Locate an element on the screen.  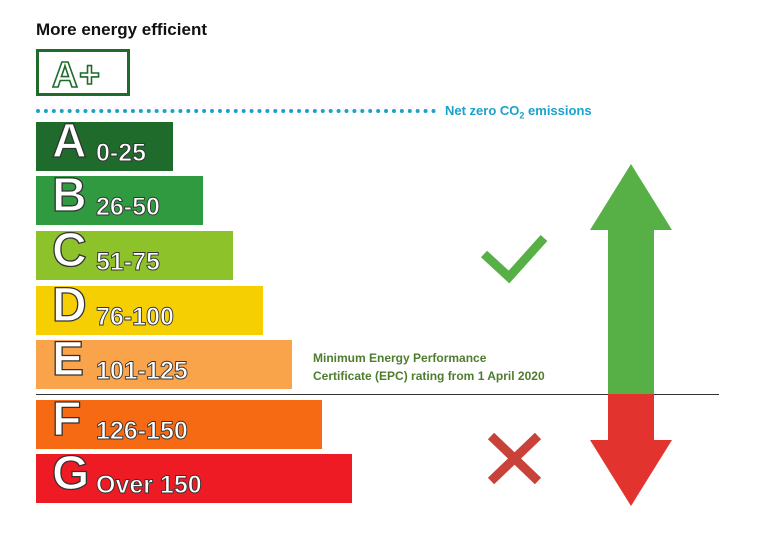
band-f-letter: F is located at coordinates (66, 419).